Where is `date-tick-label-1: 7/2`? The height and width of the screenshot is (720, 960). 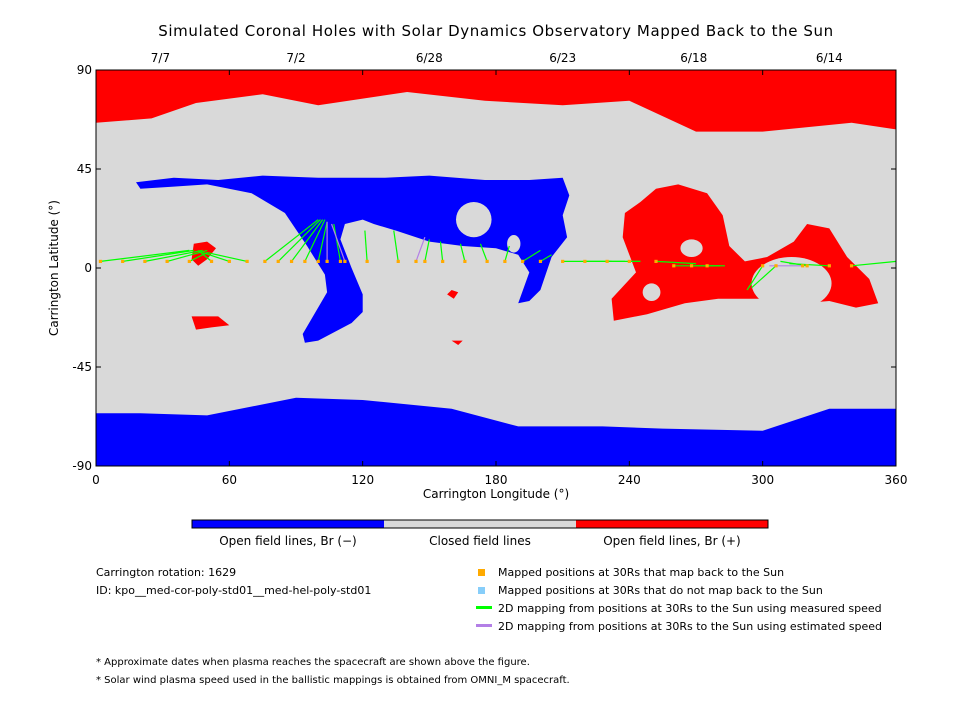 date-tick-label-1: 7/2 is located at coordinates (295, 58).